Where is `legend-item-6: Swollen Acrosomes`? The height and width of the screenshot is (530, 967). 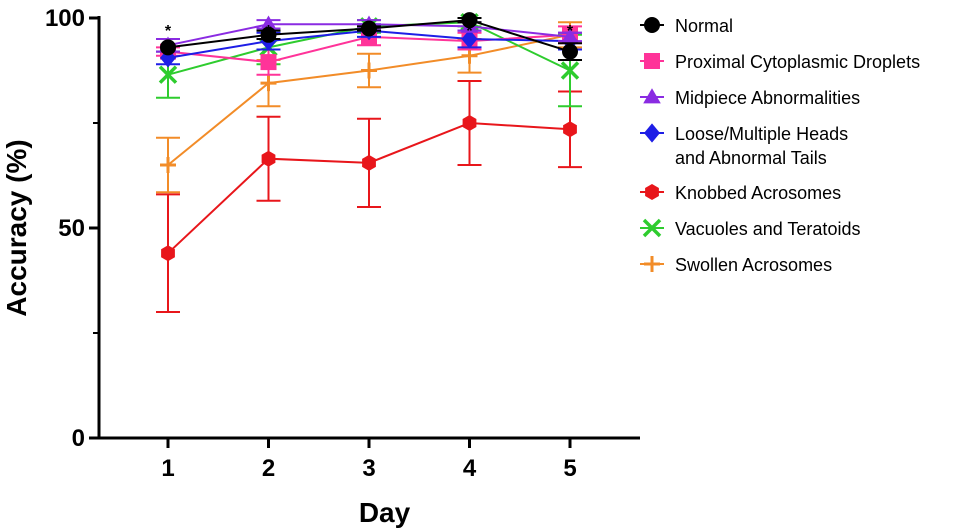 legend-item-6: Swollen Acrosomes is located at coordinates (736, 265).